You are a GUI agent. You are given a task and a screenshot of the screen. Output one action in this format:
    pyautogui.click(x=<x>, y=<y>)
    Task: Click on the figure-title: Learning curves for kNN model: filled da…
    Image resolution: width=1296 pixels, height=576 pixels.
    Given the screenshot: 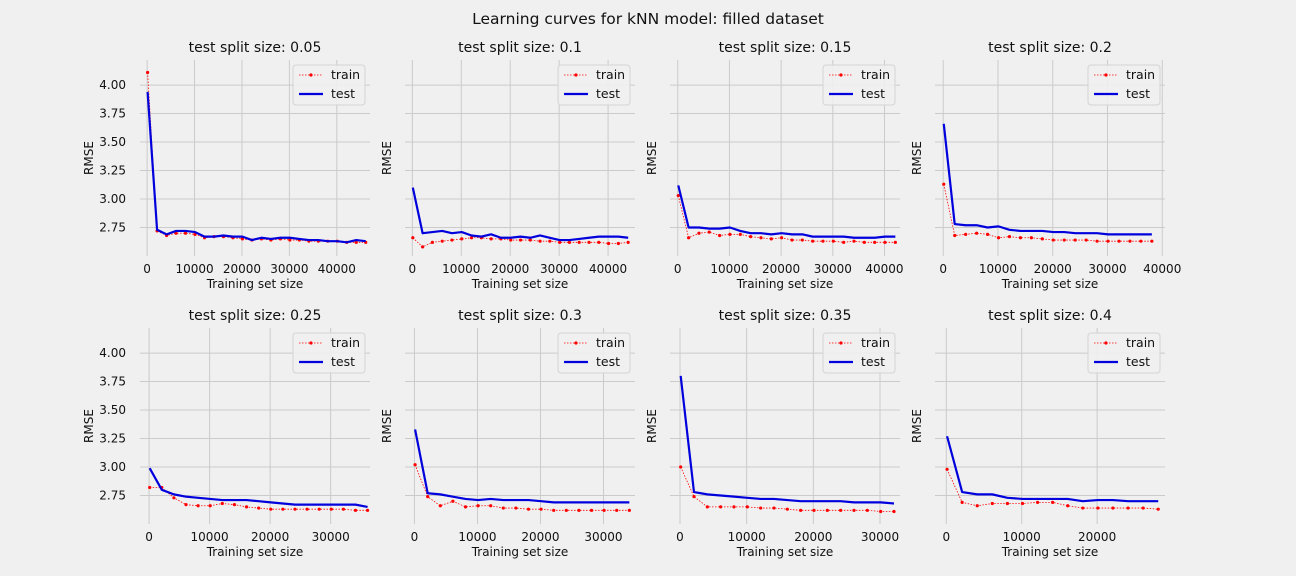 What is the action you would take?
    pyautogui.click(x=648, y=19)
    